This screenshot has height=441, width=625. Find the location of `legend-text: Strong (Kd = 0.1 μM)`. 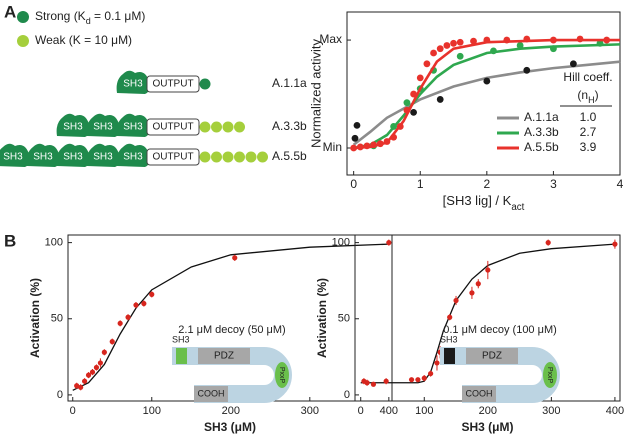

legend-text: Strong (Kd = 0.1 μM) is located at coordinates (90, 17).